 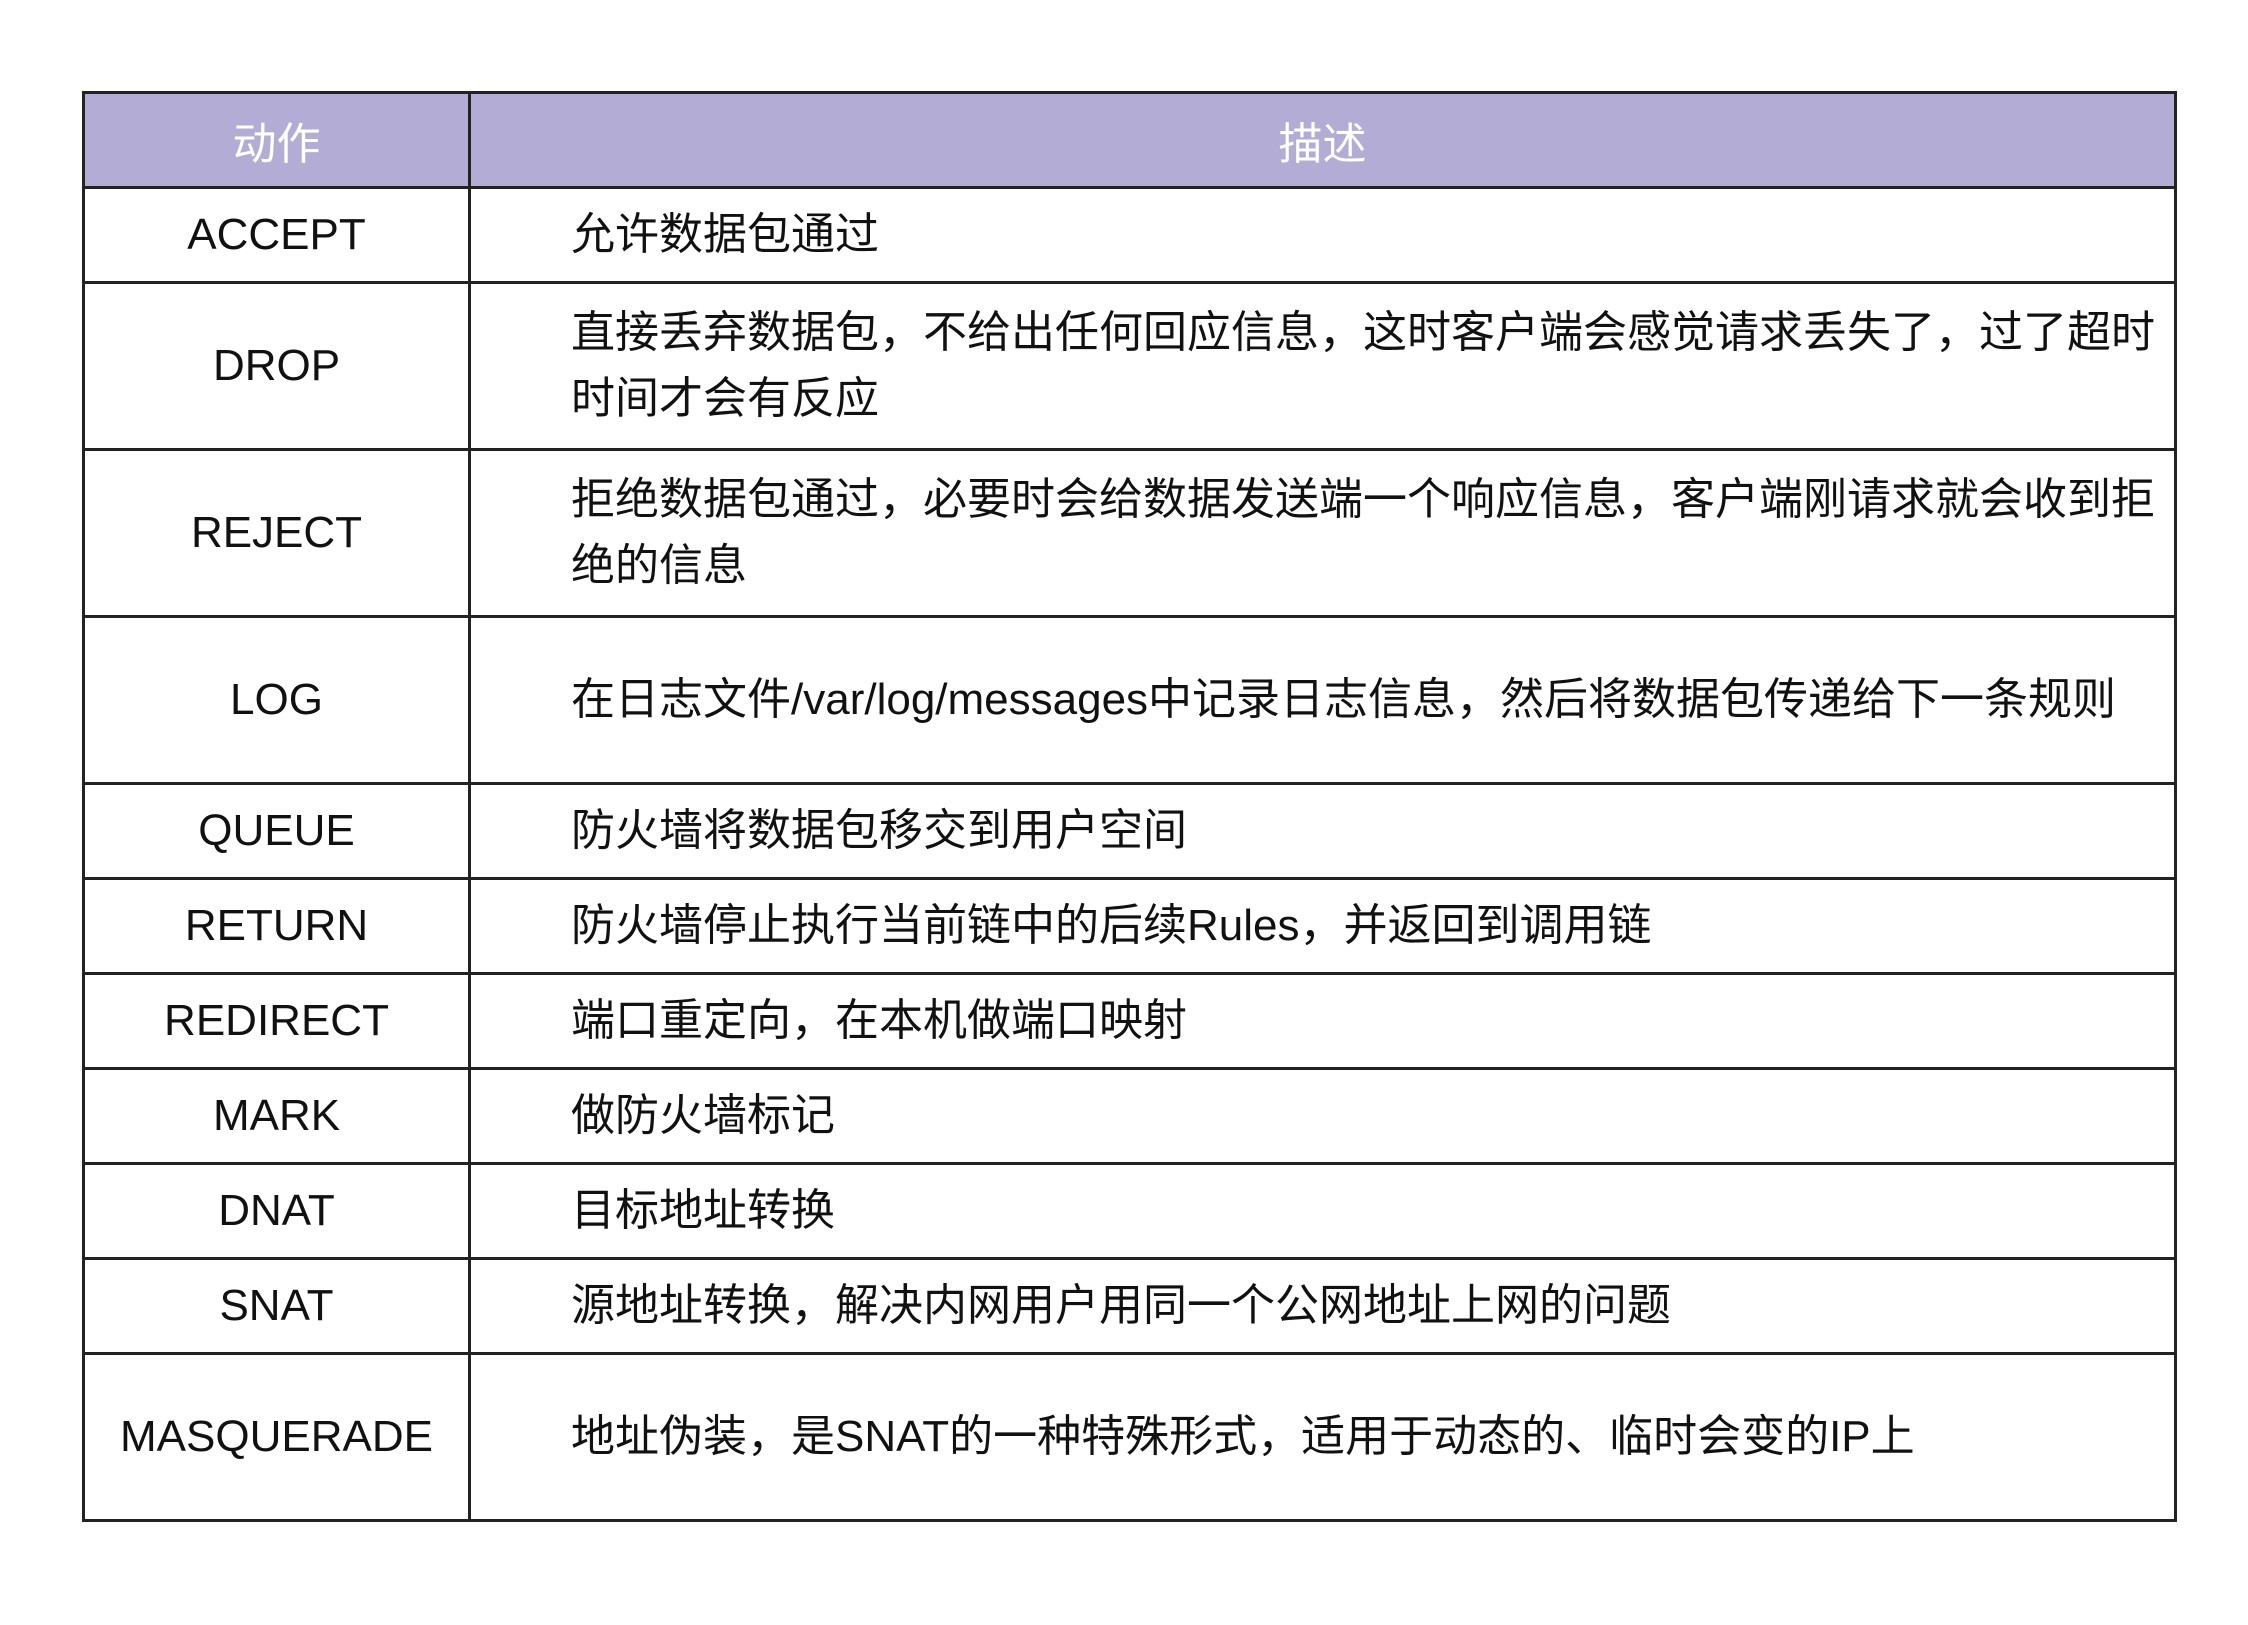 I want to click on action-cell: QUEUE, so click(x=276, y=831).